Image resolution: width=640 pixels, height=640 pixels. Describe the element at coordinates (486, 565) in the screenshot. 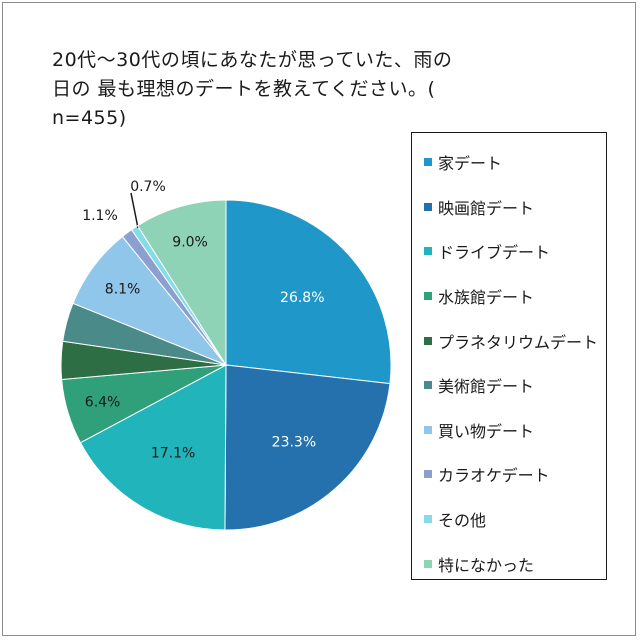

I see `legend-label: 特になかった` at that location.